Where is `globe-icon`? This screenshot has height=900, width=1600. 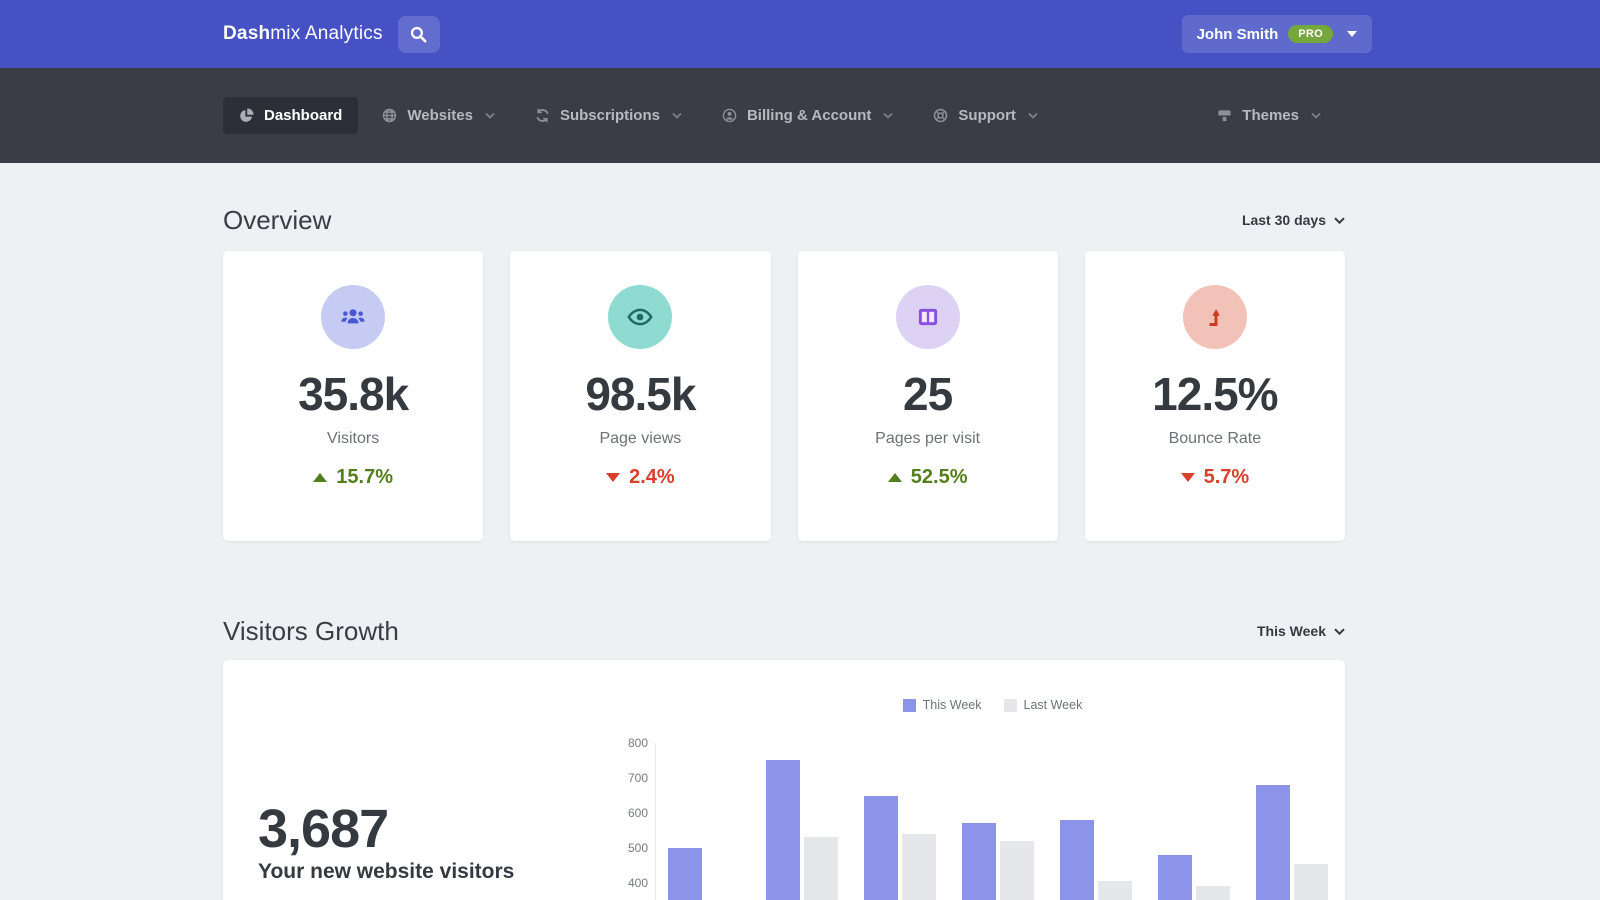
globe-icon is located at coordinates (389, 115).